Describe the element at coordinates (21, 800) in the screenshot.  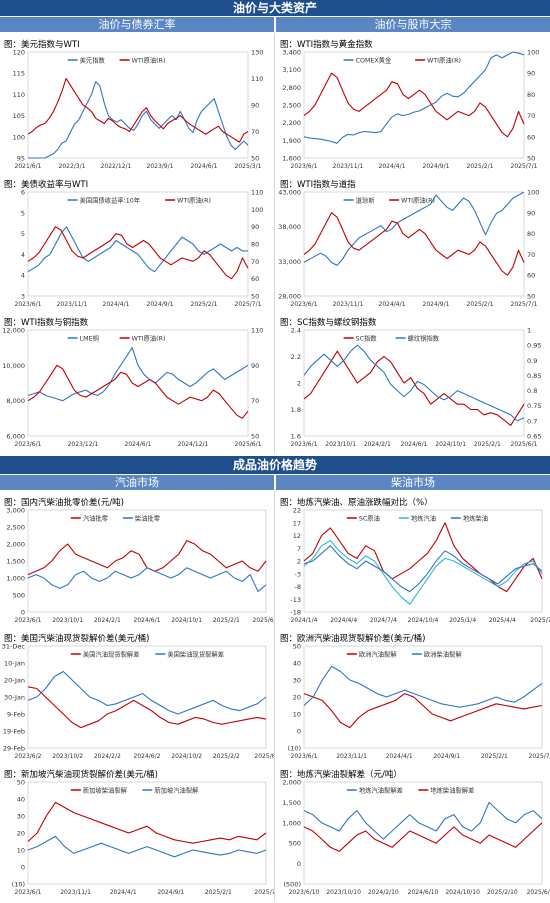
I see `y-left-tick: 40` at that location.